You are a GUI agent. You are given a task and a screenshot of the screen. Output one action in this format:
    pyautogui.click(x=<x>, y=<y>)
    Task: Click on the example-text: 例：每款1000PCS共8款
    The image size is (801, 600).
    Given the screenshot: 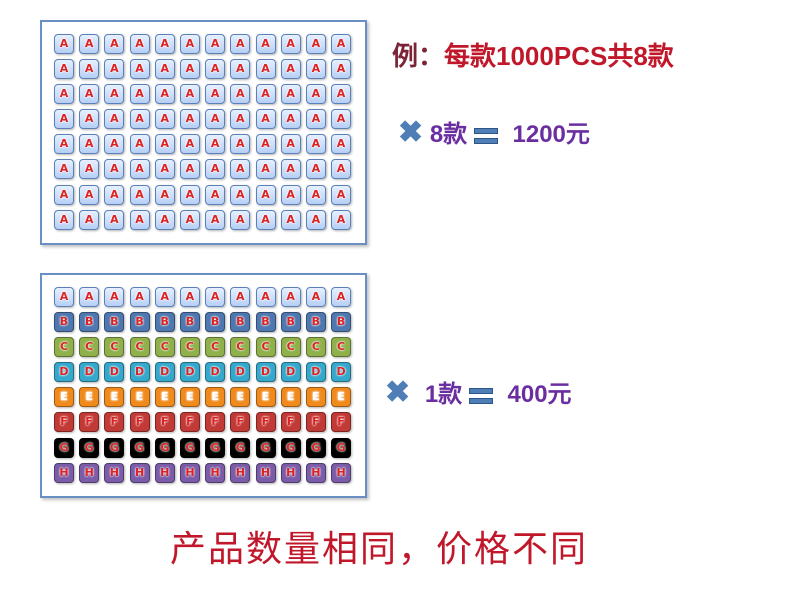 What is the action you would take?
    pyautogui.click(x=533, y=54)
    